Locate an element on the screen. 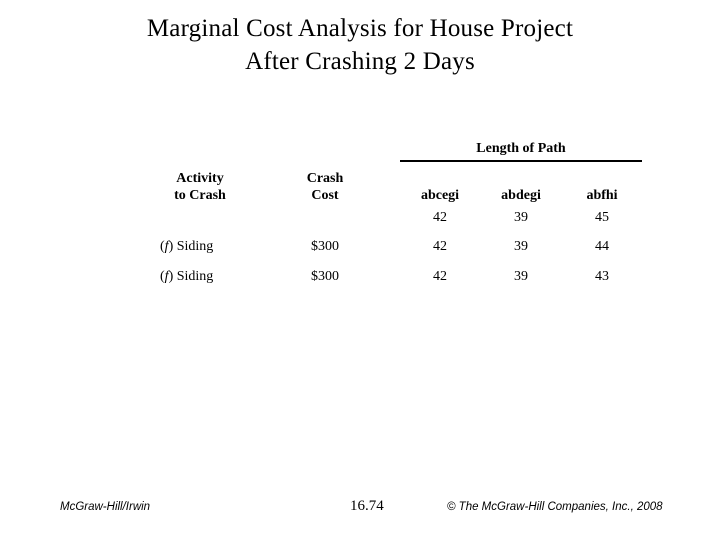 The width and height of the screenshot is (720, 540). table-row-2-crash-cost: $300 is located at coordinates (325, 276).